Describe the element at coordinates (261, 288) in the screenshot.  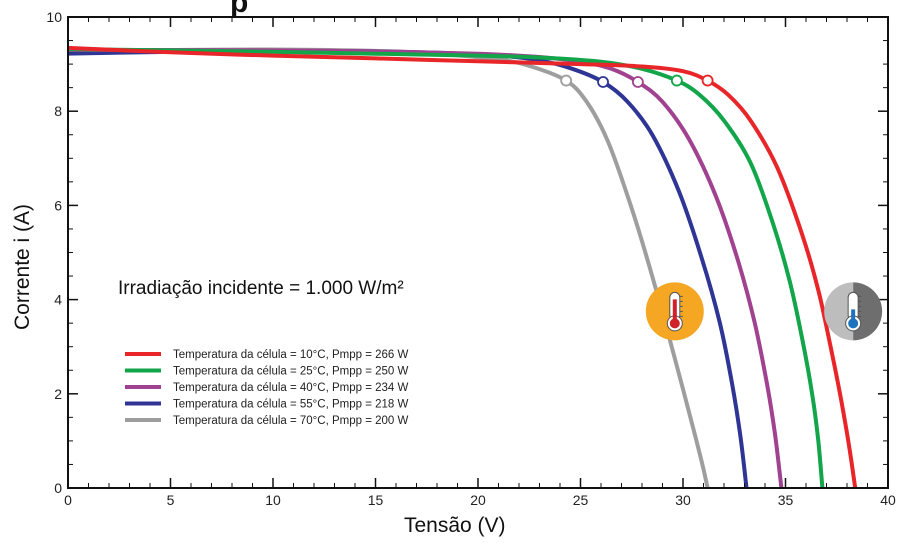
I see `irradiance-annotation: Irradiação incidente = 1.000 W/m²` at that location.